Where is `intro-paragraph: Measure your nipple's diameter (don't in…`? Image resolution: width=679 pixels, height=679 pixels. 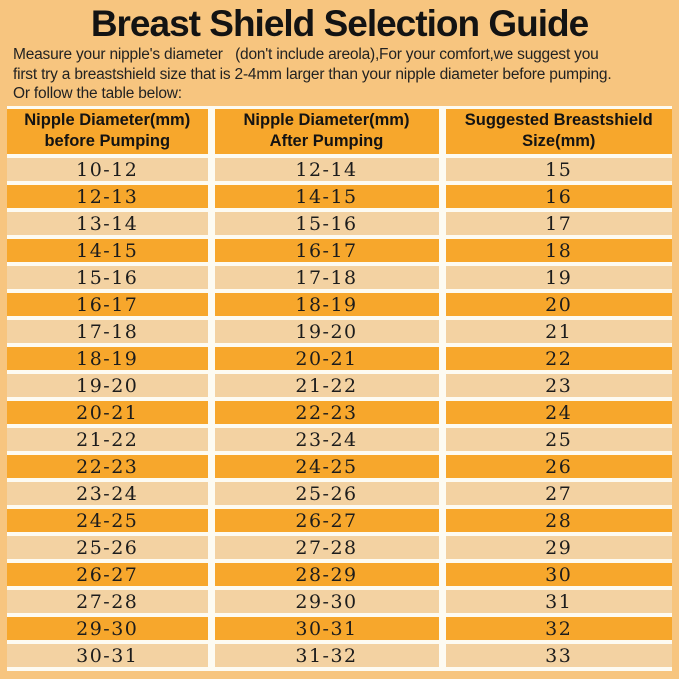
intro-paragraph: Measure your nipple's diameter (don't in… is located at coordinates (346, 74).